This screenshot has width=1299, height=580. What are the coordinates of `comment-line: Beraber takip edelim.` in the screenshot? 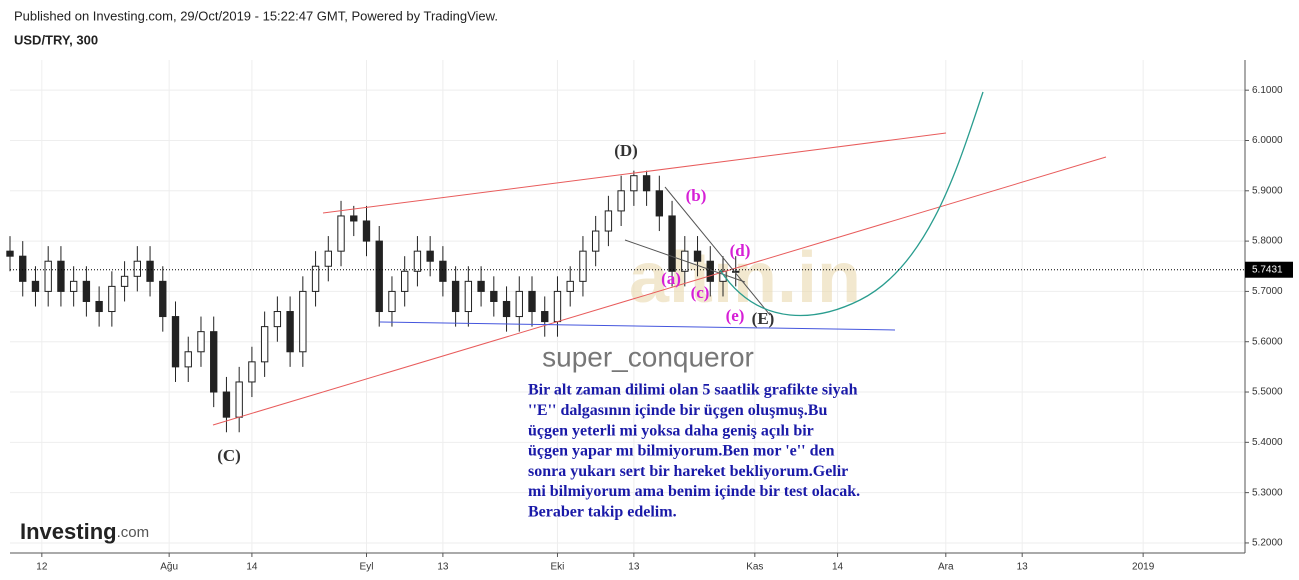 It's located at (602, 511).